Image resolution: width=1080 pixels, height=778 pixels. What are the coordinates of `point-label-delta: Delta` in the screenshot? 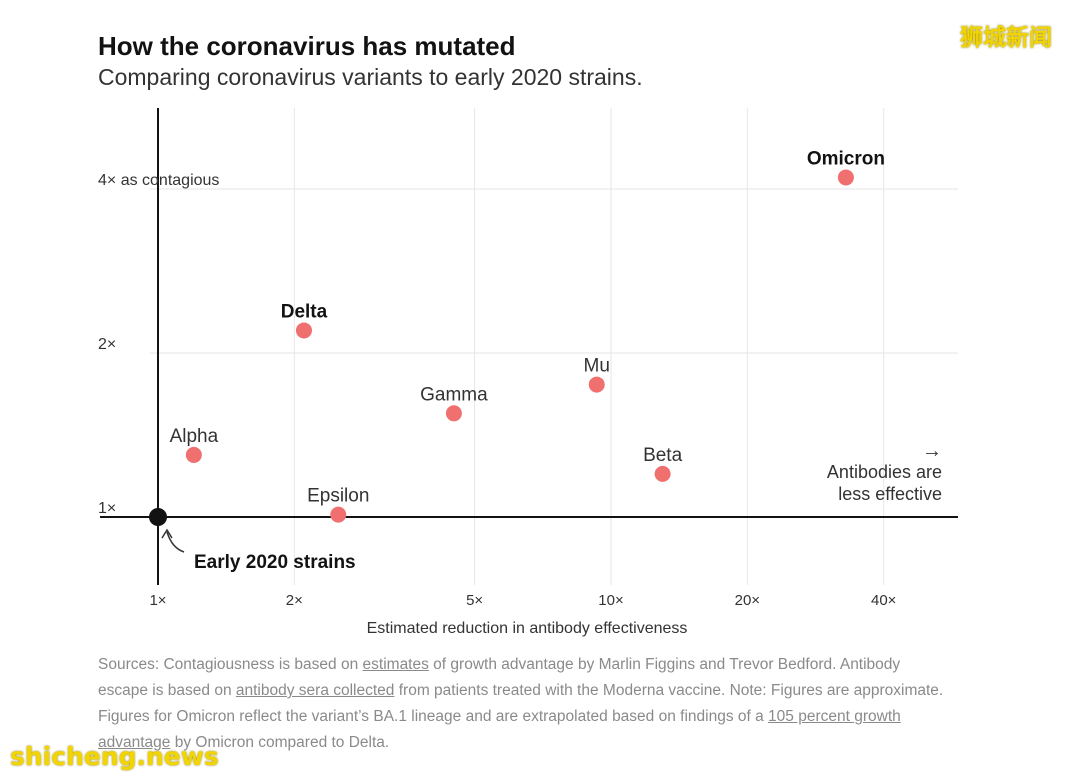 It's located at (304, 311).